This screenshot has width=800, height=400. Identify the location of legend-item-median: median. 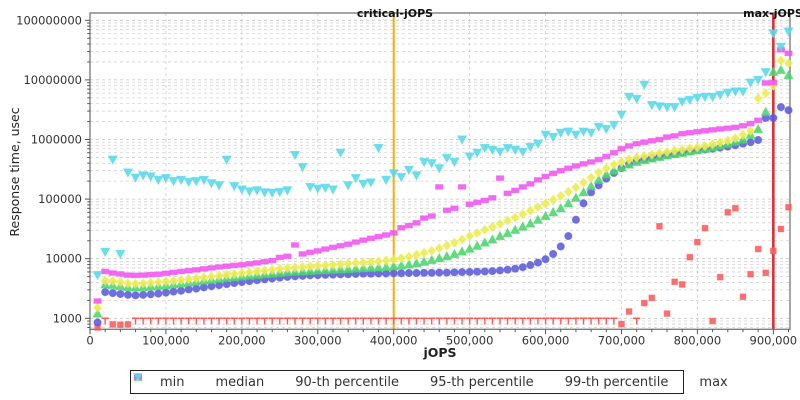
(199, 381).